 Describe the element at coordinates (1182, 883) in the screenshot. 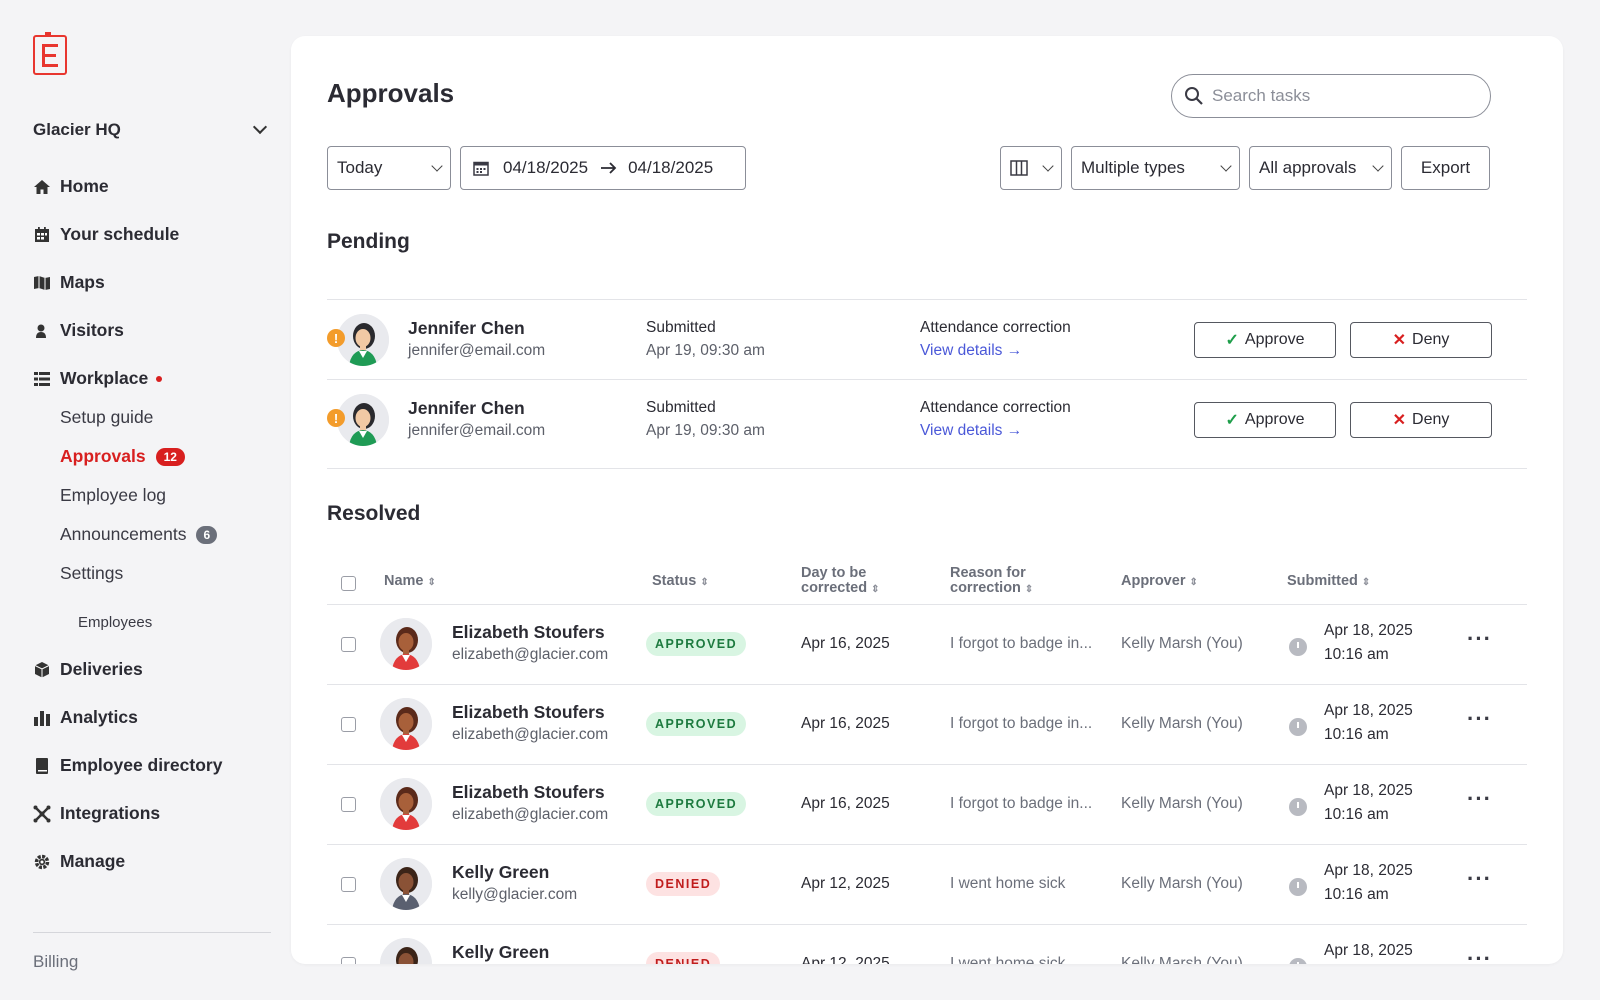

I see `approver-name: Kelly Marsh (You)` at that location.